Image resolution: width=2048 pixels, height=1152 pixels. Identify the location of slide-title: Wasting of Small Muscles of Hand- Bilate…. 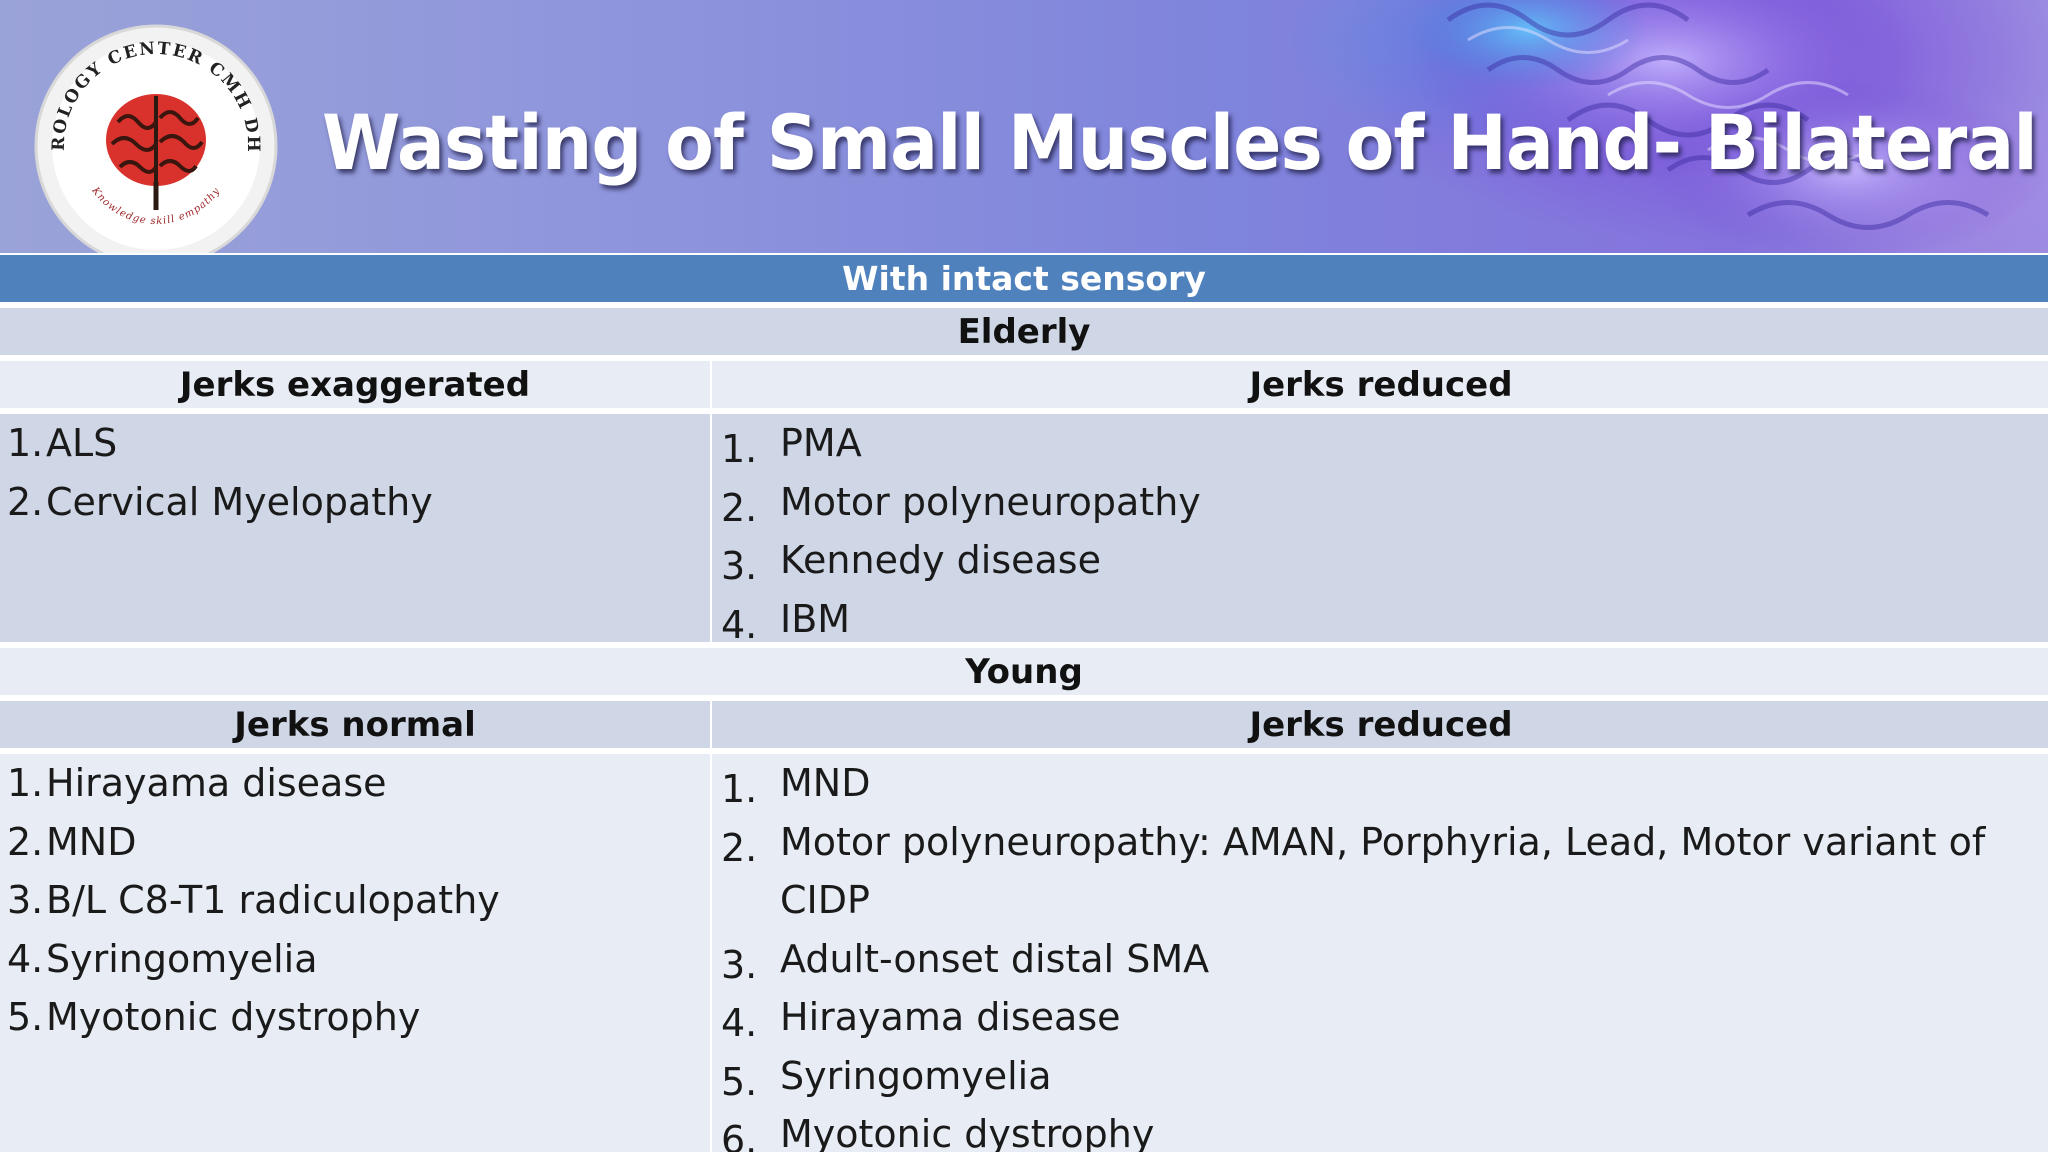
(1180, 142).